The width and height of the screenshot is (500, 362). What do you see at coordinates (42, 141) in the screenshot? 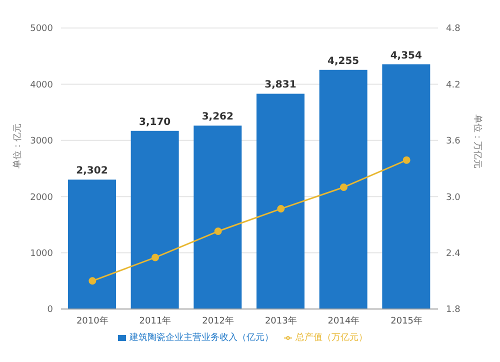
I see `y-tick-label: 3000` at bounding box center [42, 141].